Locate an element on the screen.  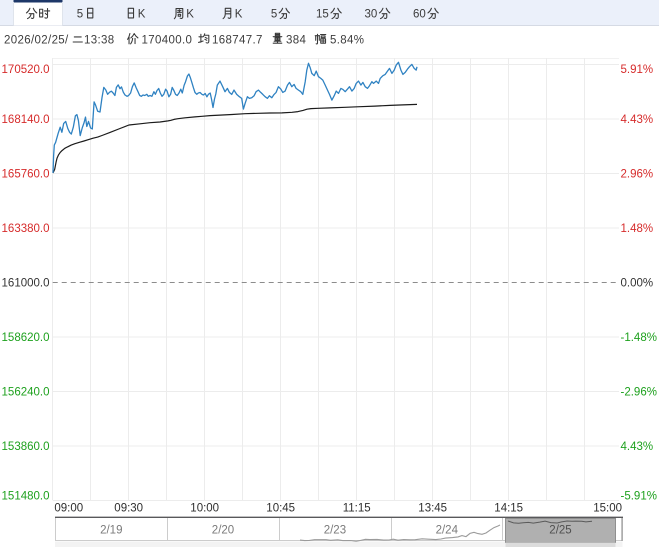
svg-text: 161000.0 is located at coordinates (26, 284).